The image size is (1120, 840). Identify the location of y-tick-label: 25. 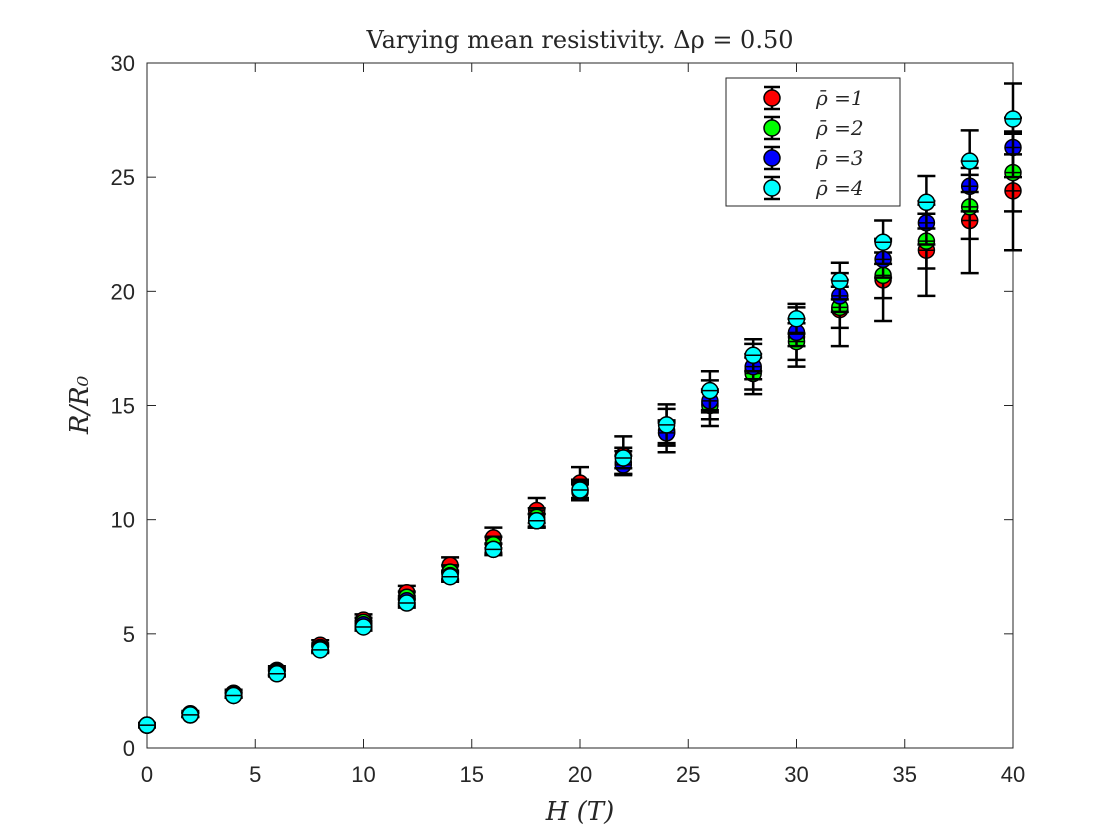
(123, 177).